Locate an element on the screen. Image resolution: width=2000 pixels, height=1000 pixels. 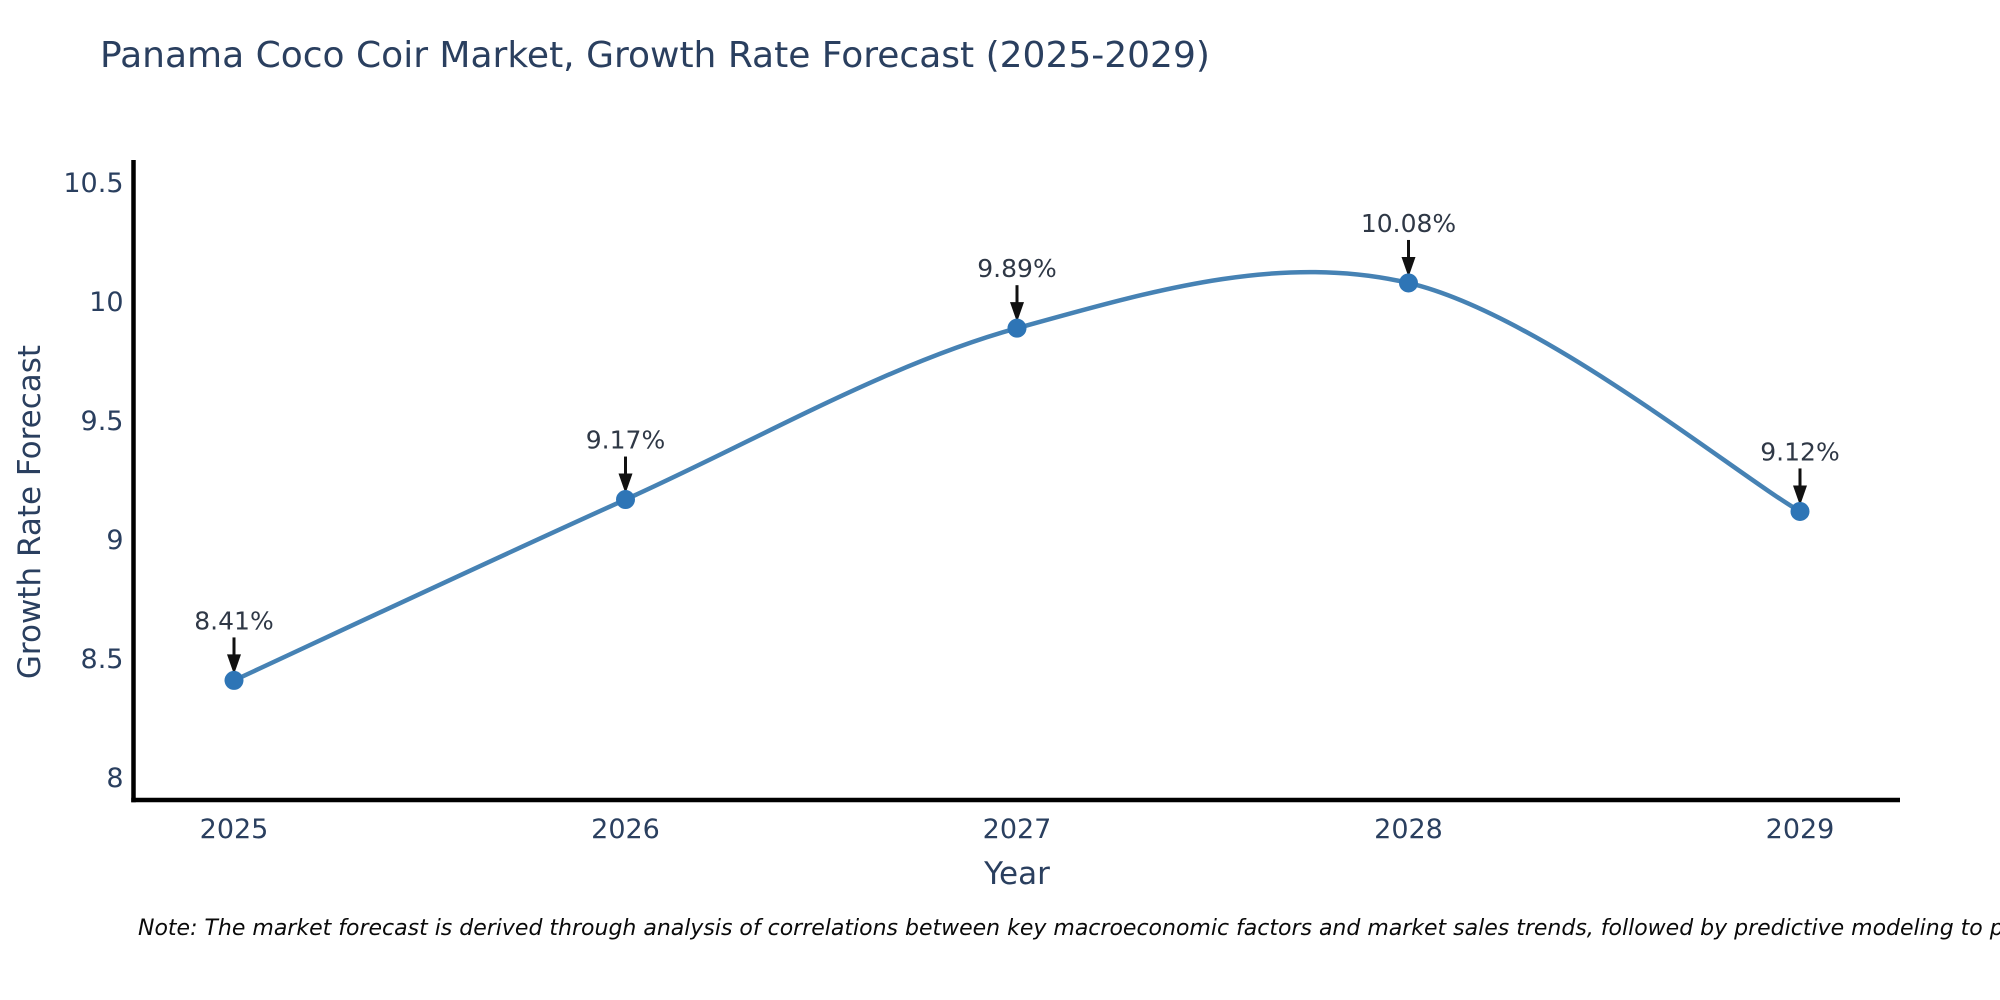
y-tick-label: 9 is located at coordinates (114, 540).